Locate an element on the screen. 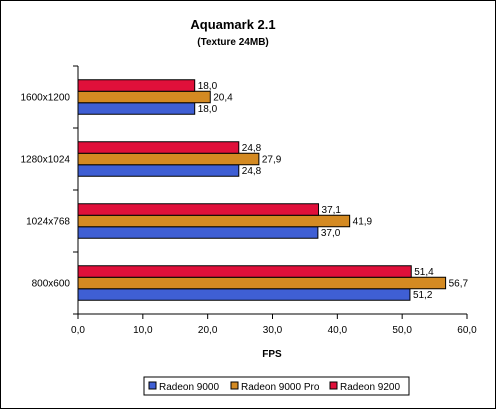  data-label: 51,4 is located at coordinates (424, 272).